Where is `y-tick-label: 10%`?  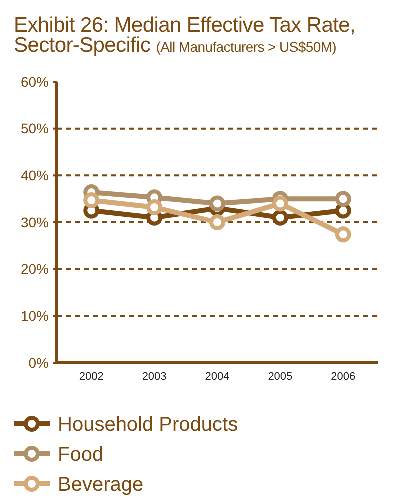 y-tick-label: 10% is located at coordinates (34, 316).